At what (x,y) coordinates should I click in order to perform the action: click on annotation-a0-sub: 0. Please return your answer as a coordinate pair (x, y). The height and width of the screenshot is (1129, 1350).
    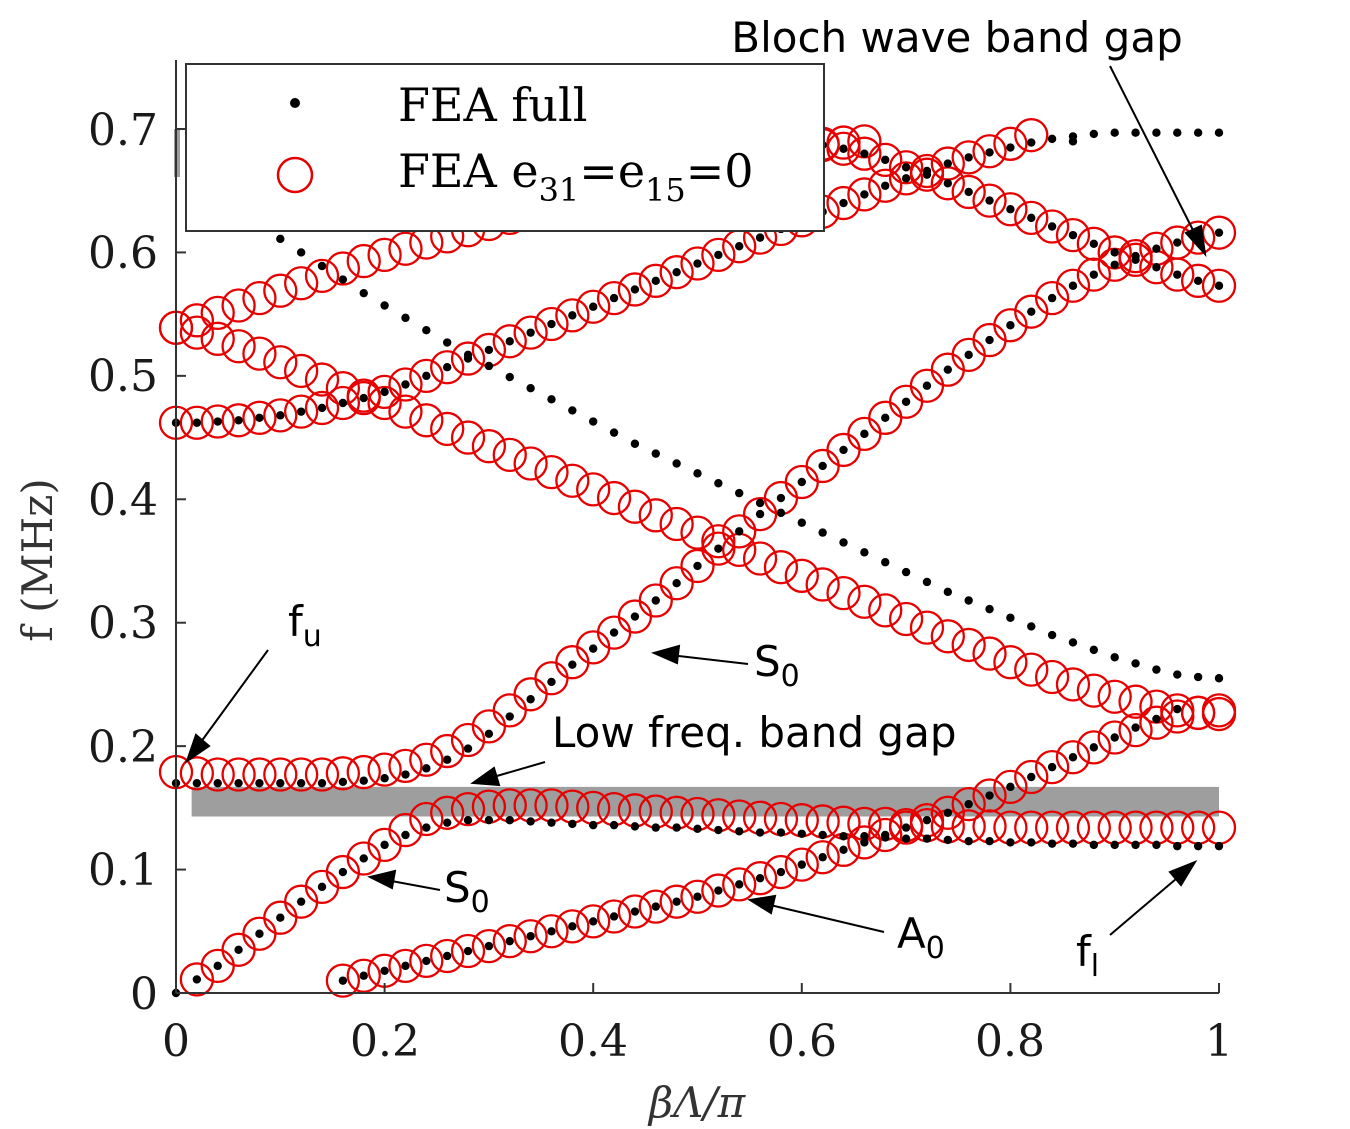
    Looking at the image, I should click on (935, 948).